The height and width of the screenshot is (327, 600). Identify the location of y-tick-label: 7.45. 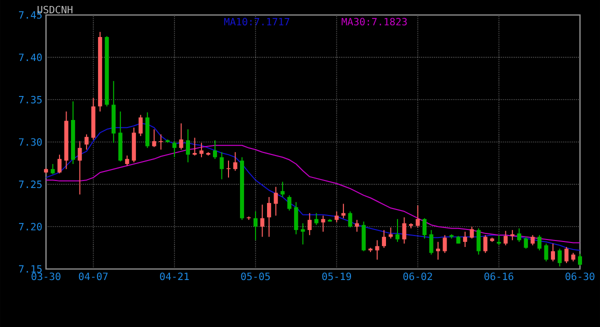
(30, 15).